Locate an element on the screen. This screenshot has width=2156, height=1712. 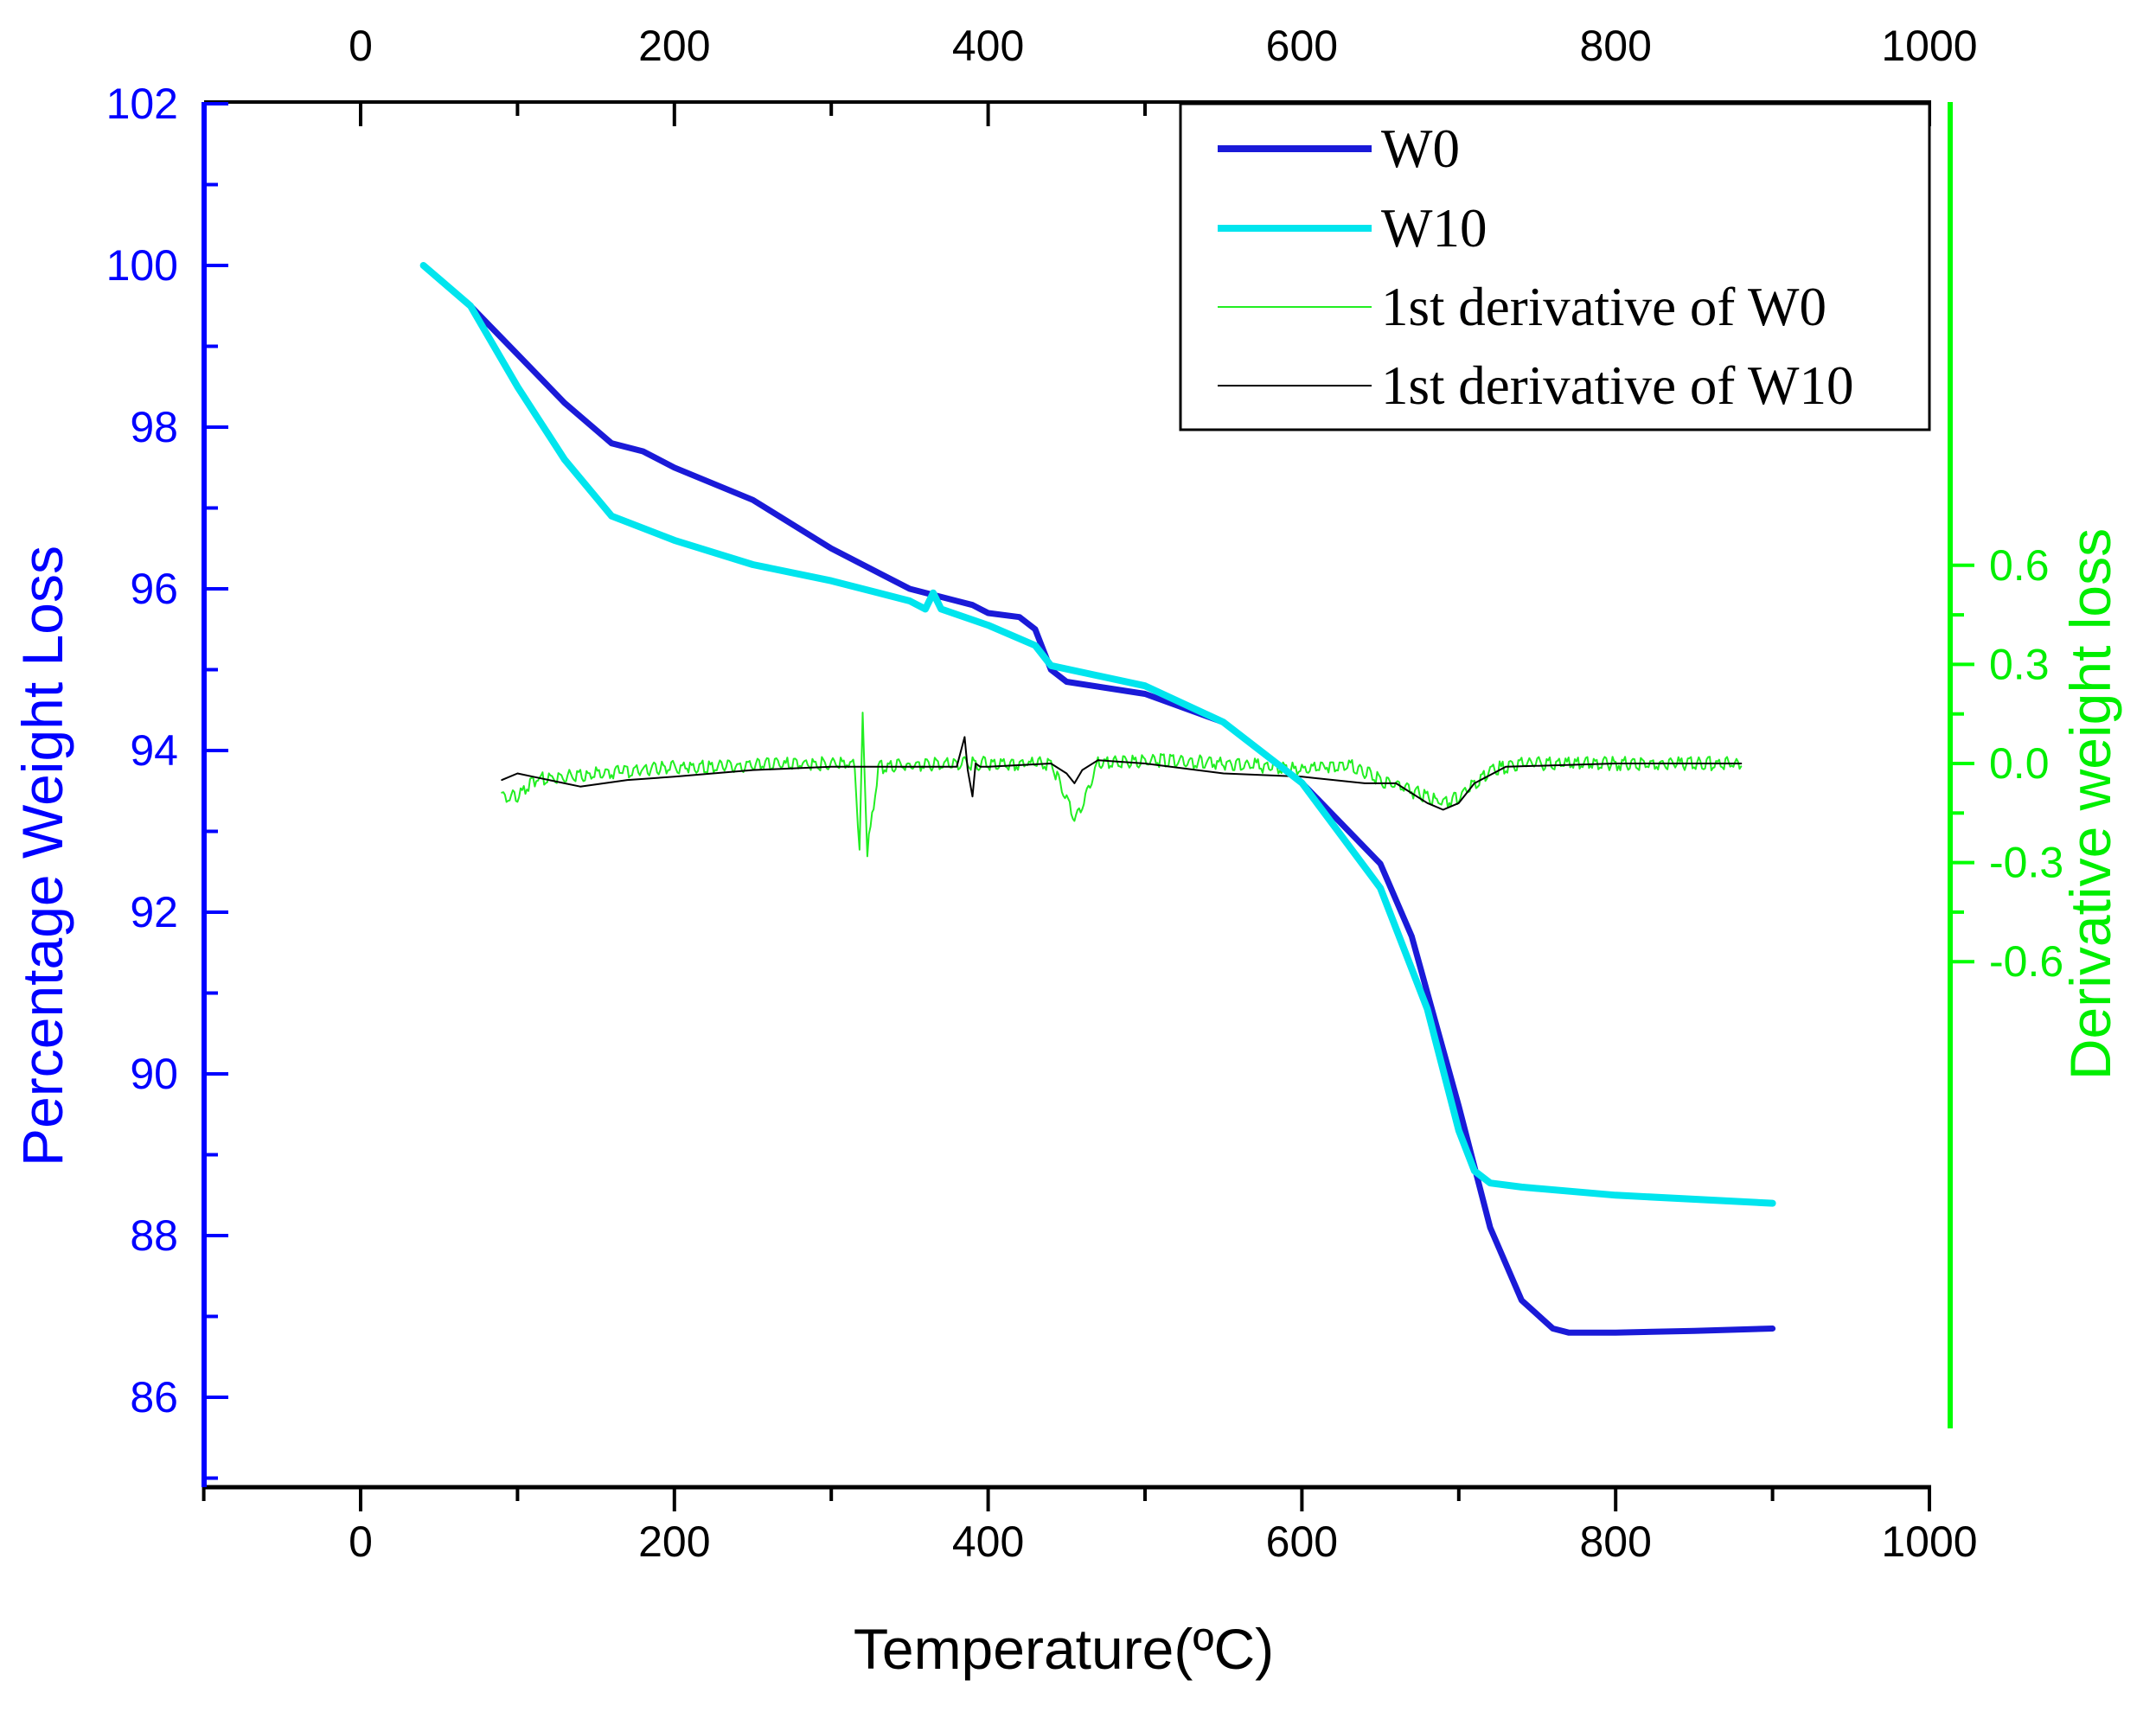
y-left-tick-label: 98 is located at coordinates (154, 427).